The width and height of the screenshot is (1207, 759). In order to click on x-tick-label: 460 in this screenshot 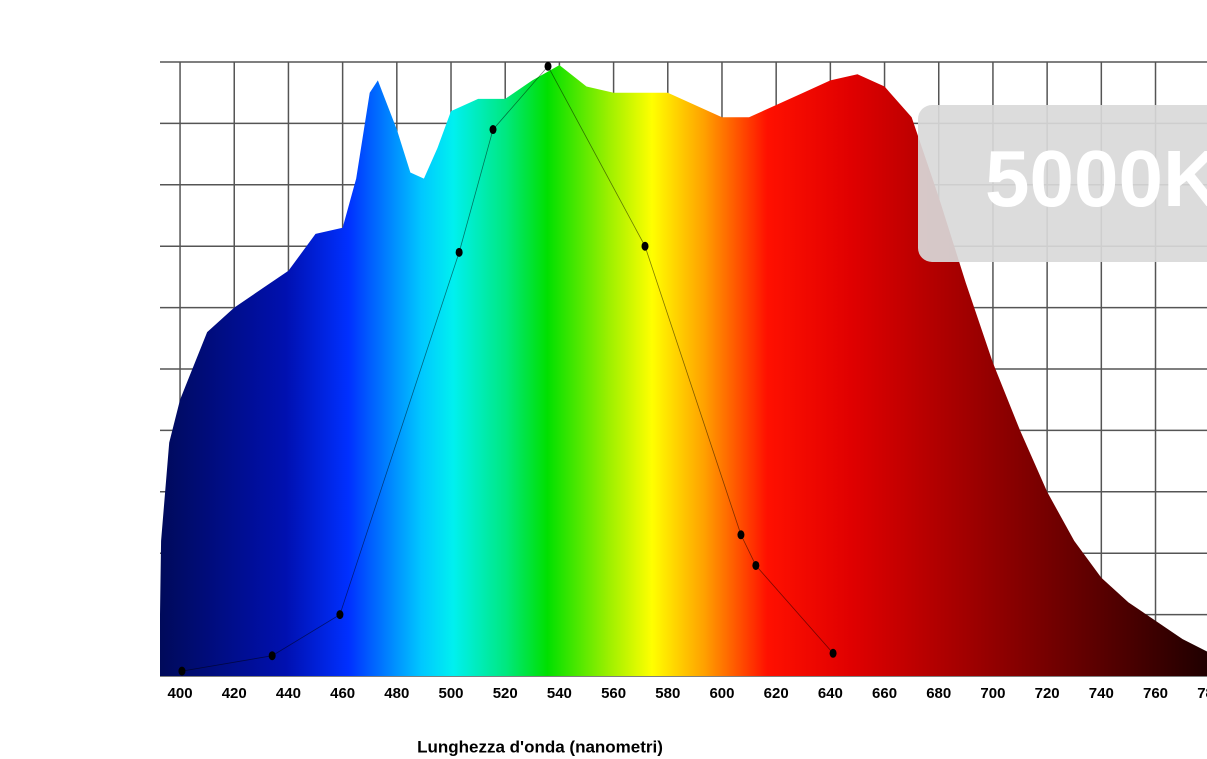, I will do `click(342, 693)`.